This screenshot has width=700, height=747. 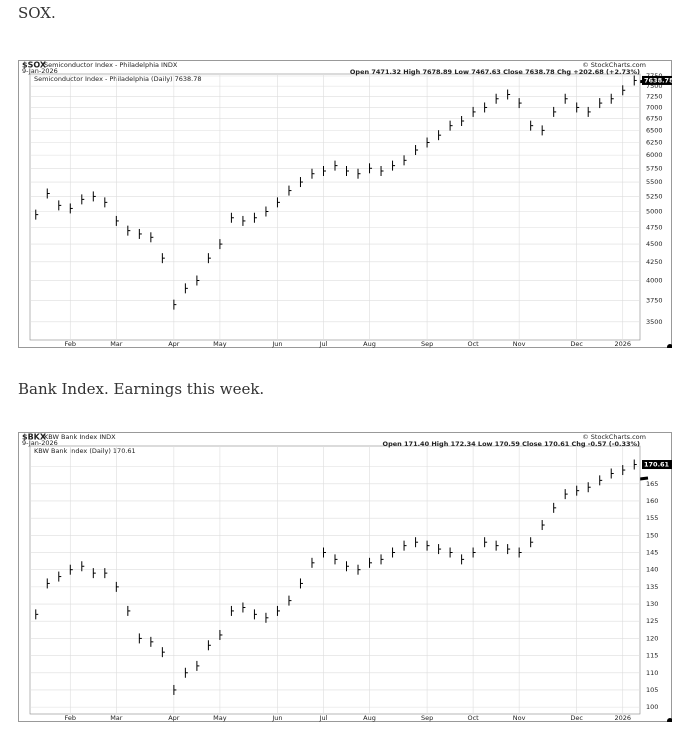 I want to click on y-tick-label: 5500, so click(x=654, y=182).